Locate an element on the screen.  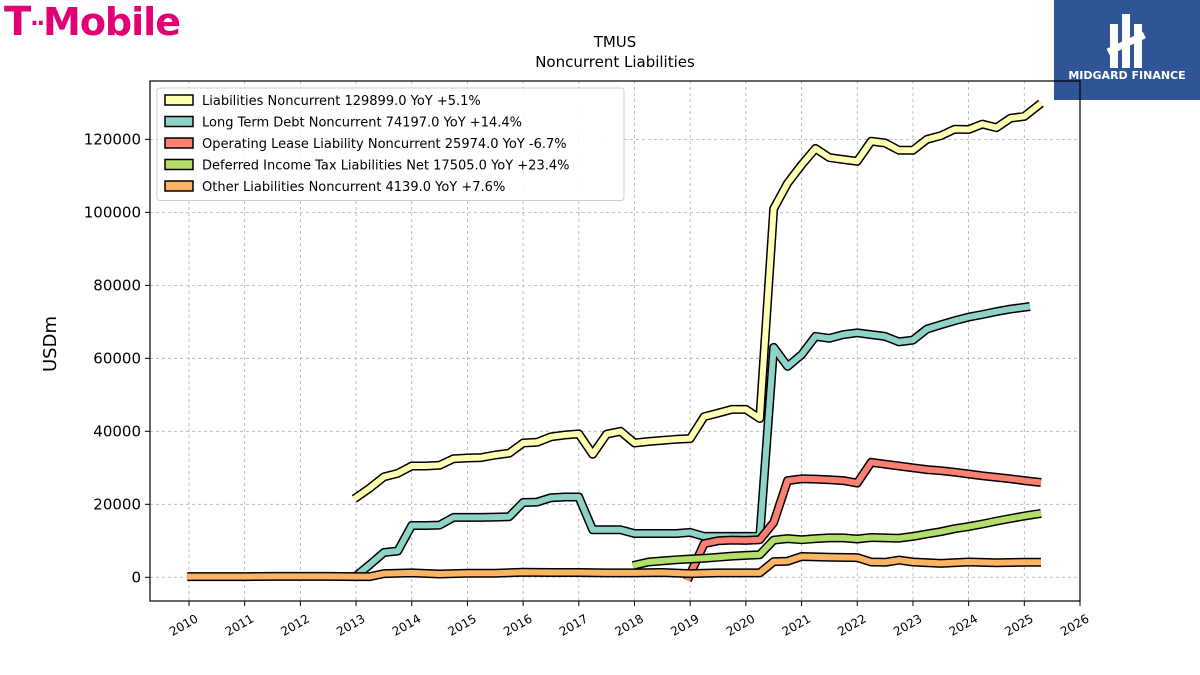
x-tick-label: 2015 is located at coordinates (461, 624).